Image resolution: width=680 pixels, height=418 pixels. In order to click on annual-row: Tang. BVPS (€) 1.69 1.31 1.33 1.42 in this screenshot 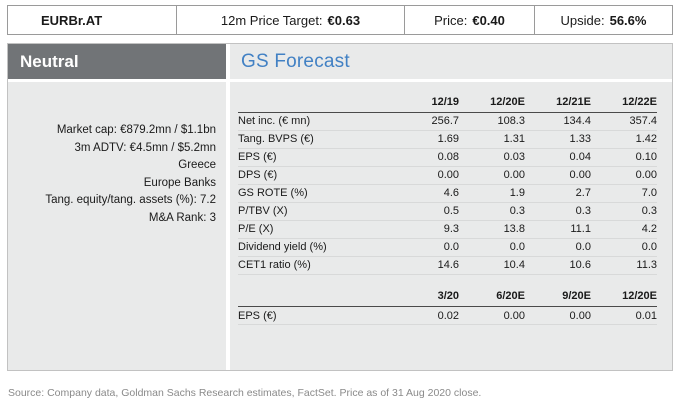, I will do `click(447, 139)`.